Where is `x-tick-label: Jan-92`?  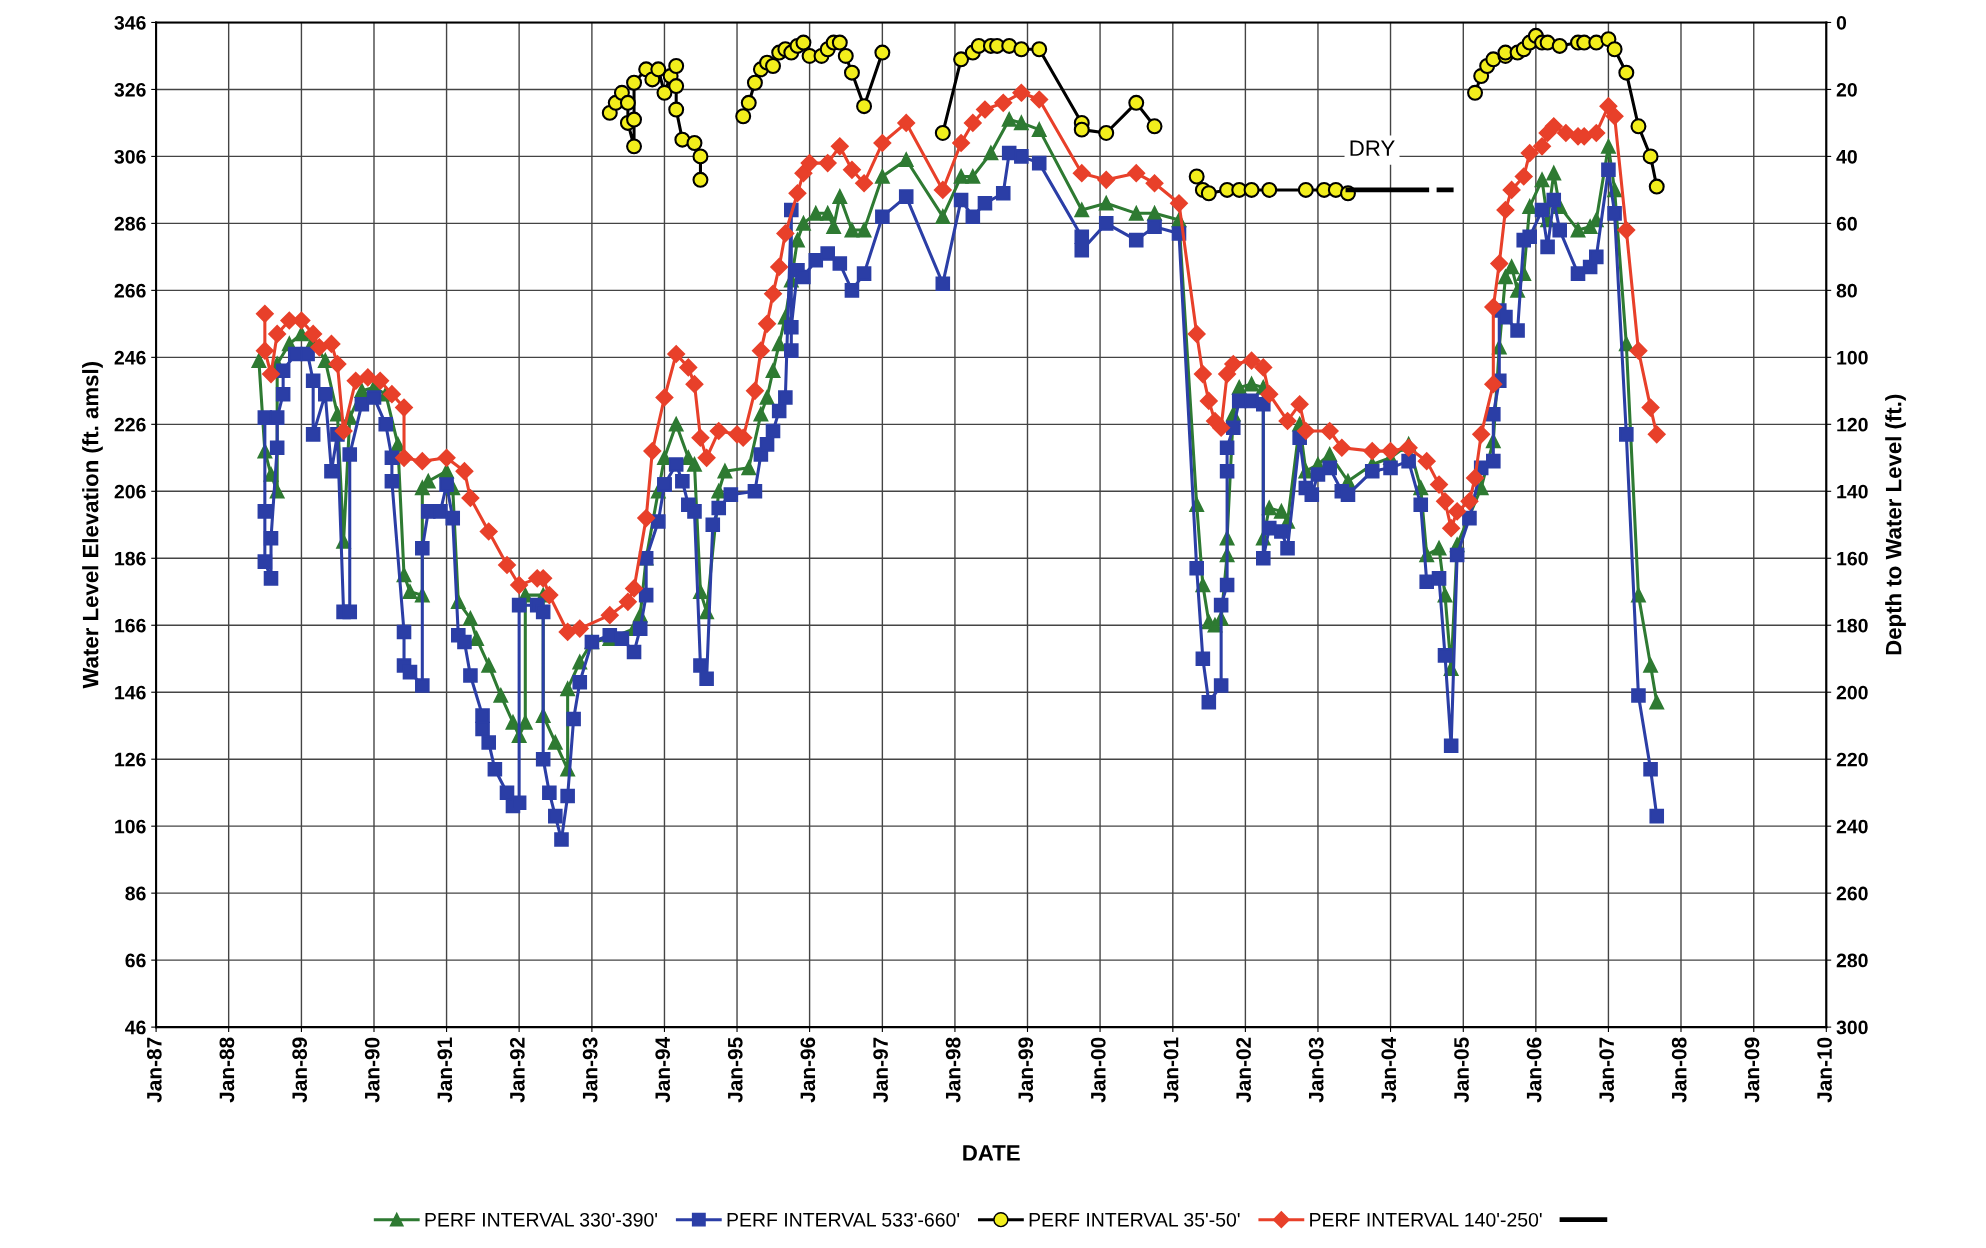
x-tick-label: Jan-92 is located at coordinates (517, 1070).